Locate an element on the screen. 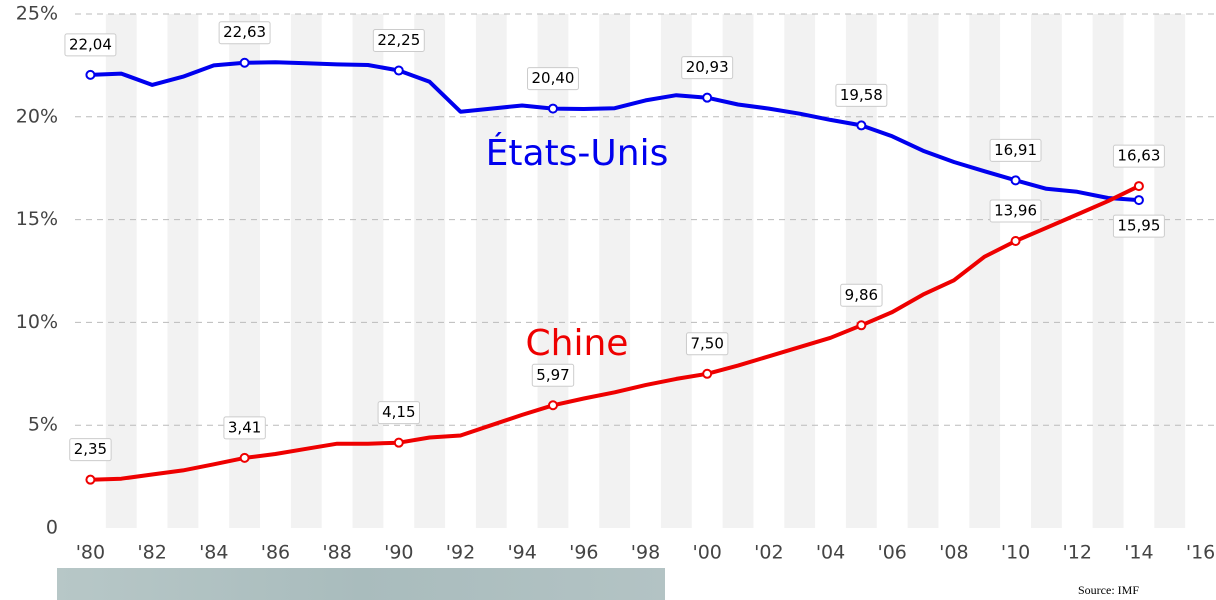 The height and width of the screenshot is (600, 1216). x-tick-label: '16 is located at coordinates (1200, 553).